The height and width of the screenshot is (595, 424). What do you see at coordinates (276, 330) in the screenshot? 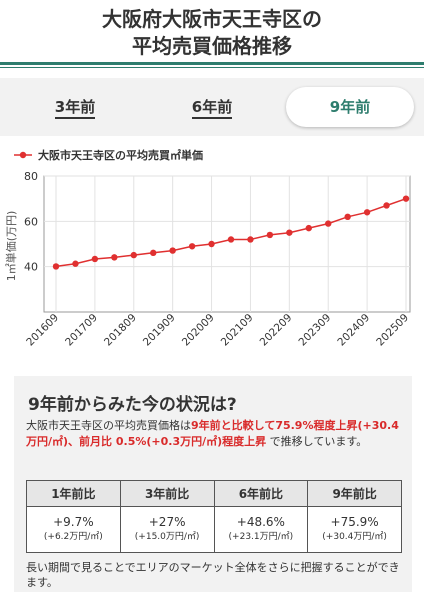
I see `x-tick-label: 202209` at bounding box center [276, 330].